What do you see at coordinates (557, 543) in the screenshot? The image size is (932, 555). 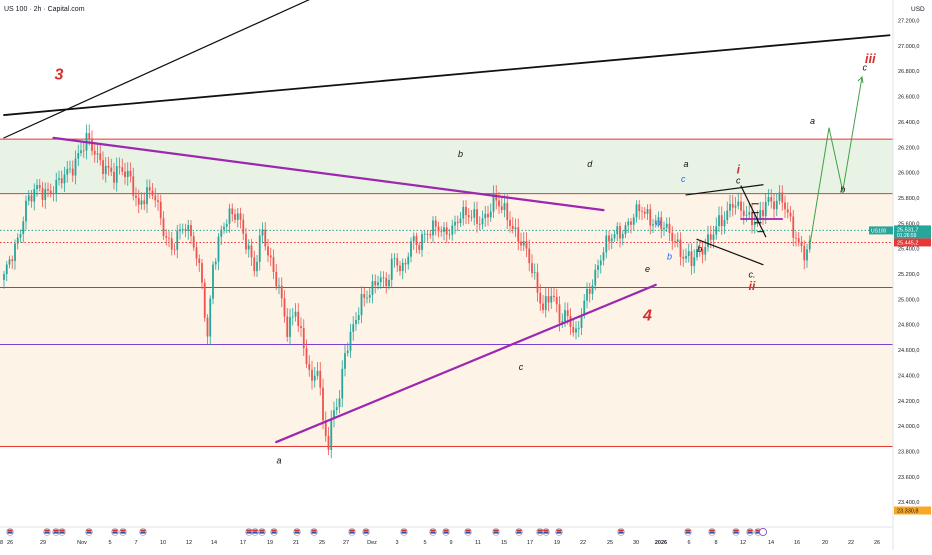 I see `time-tick-label: 19` at bounding box center [557, 543].